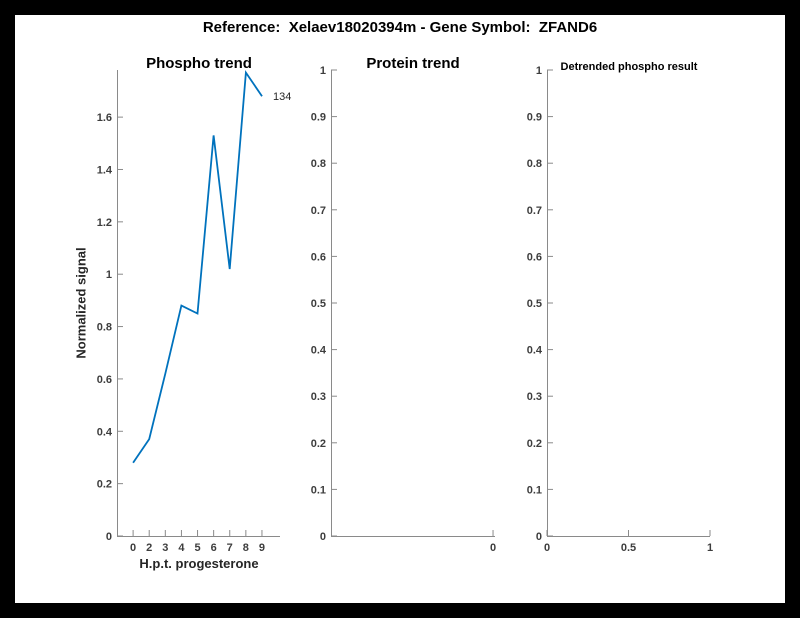 The image size is (800, 618). I want to click on x-tick-label: 7, so click(230, 548).